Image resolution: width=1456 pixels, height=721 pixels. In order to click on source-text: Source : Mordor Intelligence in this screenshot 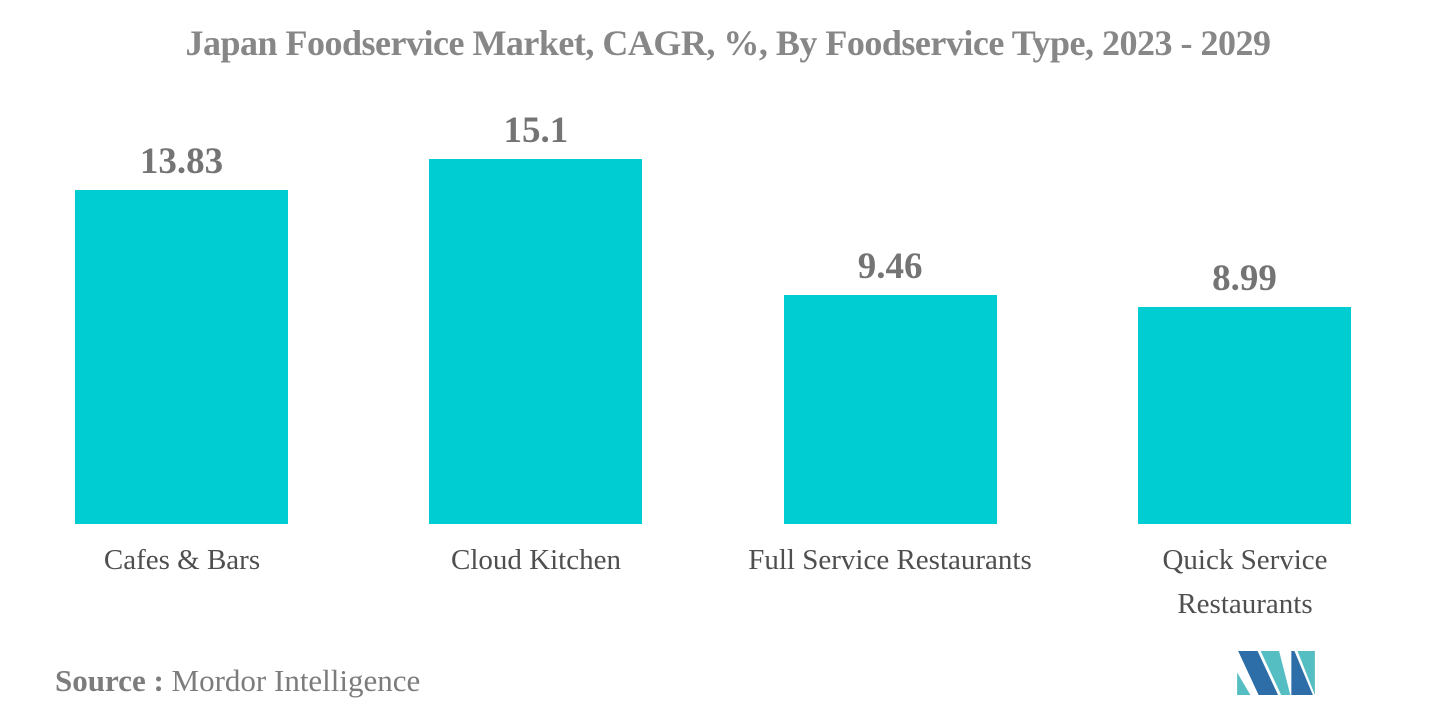, I will do `click(237, 681)`.